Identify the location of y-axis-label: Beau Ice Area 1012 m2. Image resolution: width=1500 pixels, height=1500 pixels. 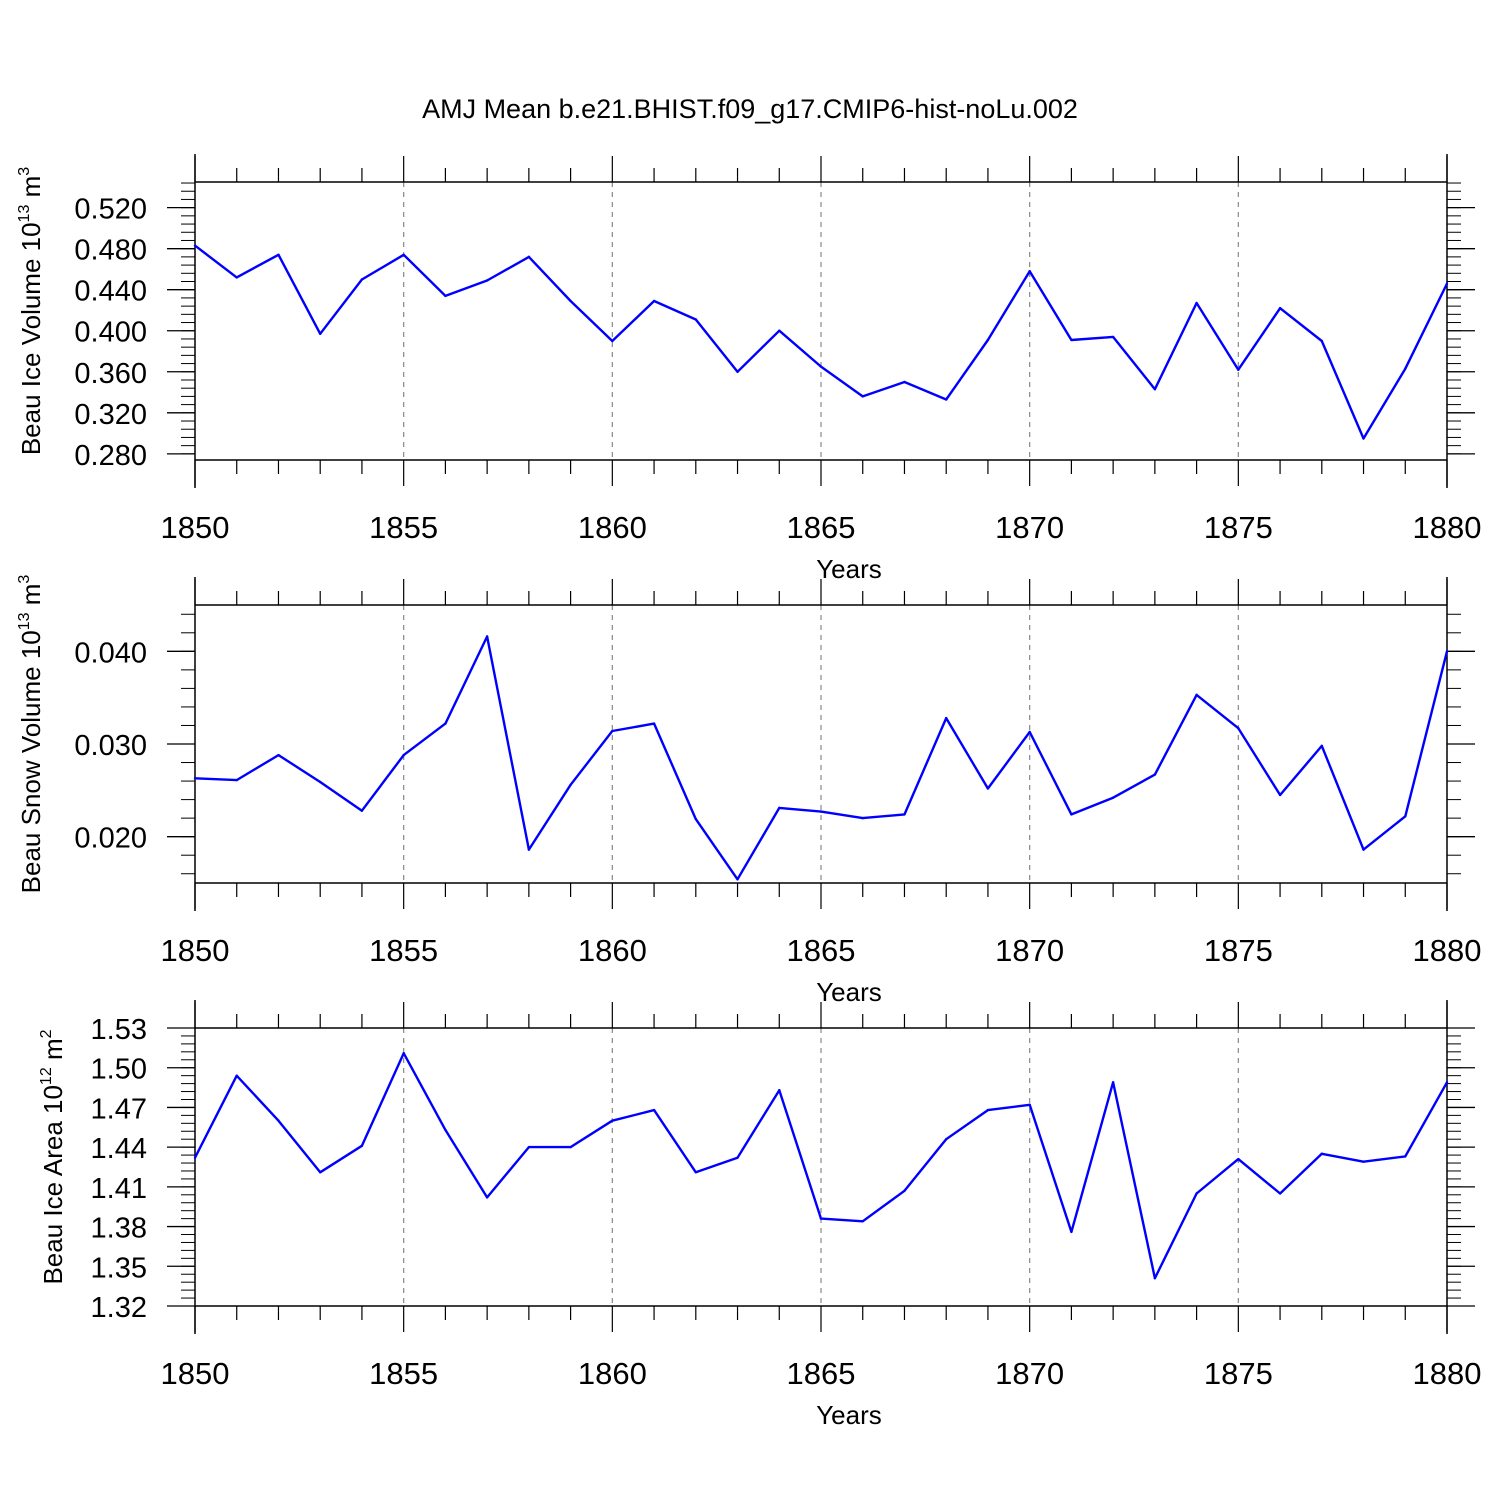
(53, 1156).